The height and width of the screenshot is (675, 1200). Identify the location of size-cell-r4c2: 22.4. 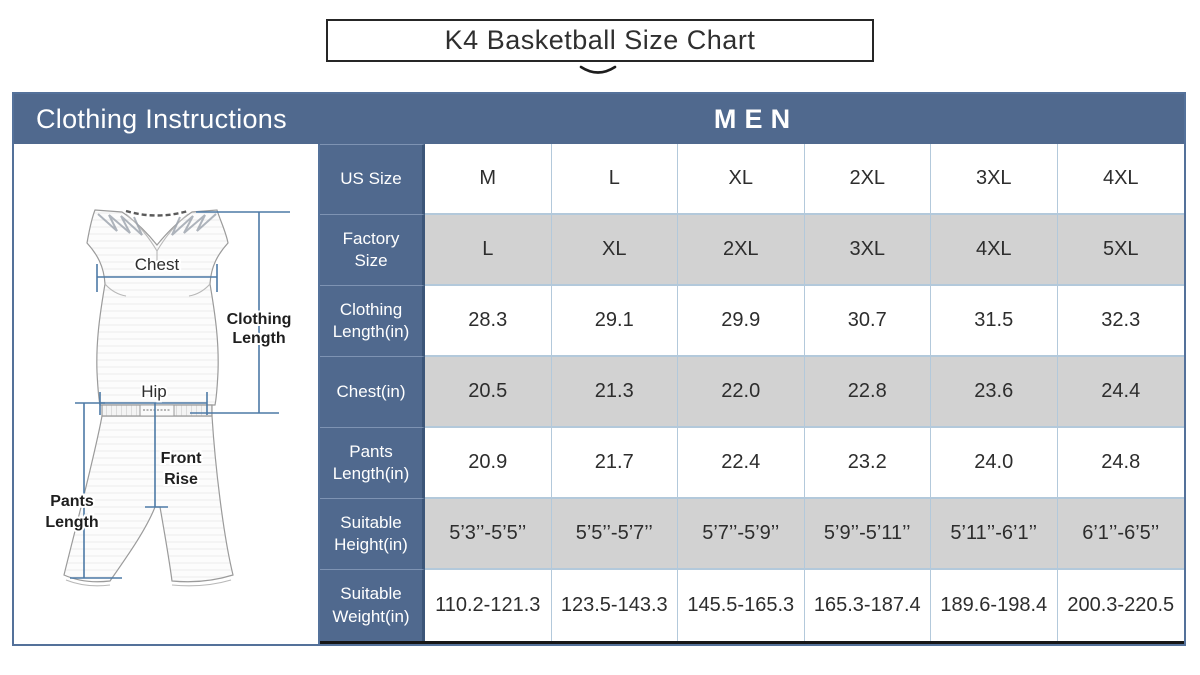
(741, 463).